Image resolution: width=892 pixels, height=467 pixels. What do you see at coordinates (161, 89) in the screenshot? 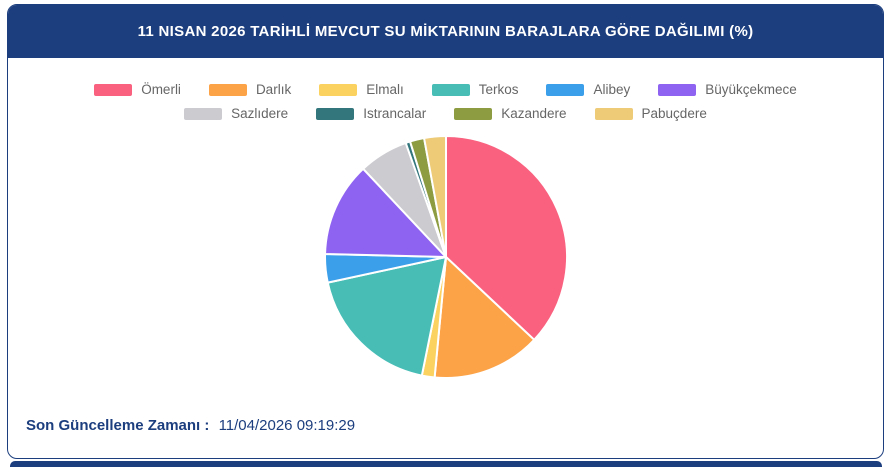
I see `legend-label: Ömerli` at bounding box center [161, 89].